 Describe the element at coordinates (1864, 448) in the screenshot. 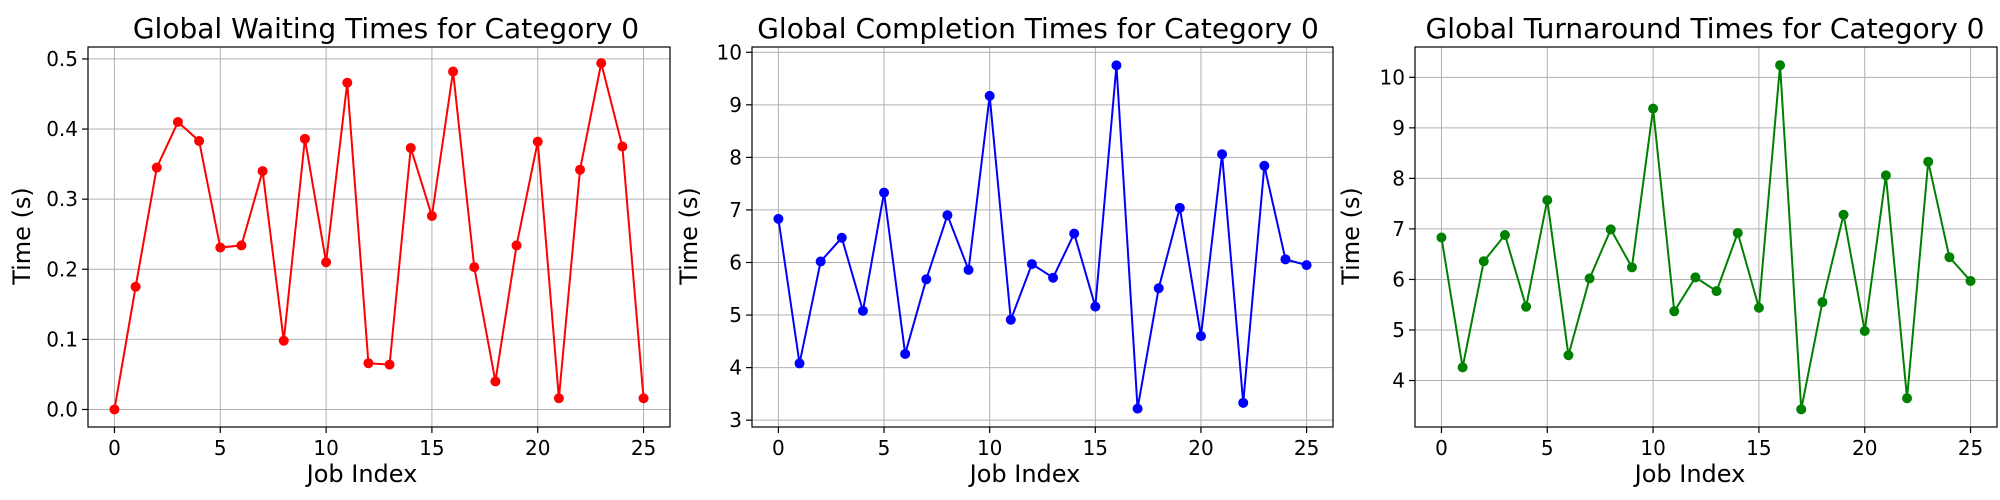

I see `x-tick-label: 20` at that location.